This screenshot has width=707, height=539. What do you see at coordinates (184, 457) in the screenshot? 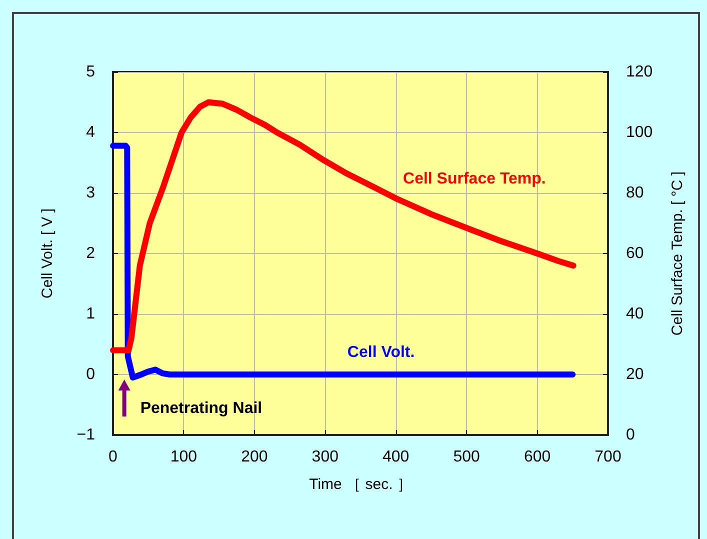
I see `x-tick-label: 100` at bounding box center [184, 457].